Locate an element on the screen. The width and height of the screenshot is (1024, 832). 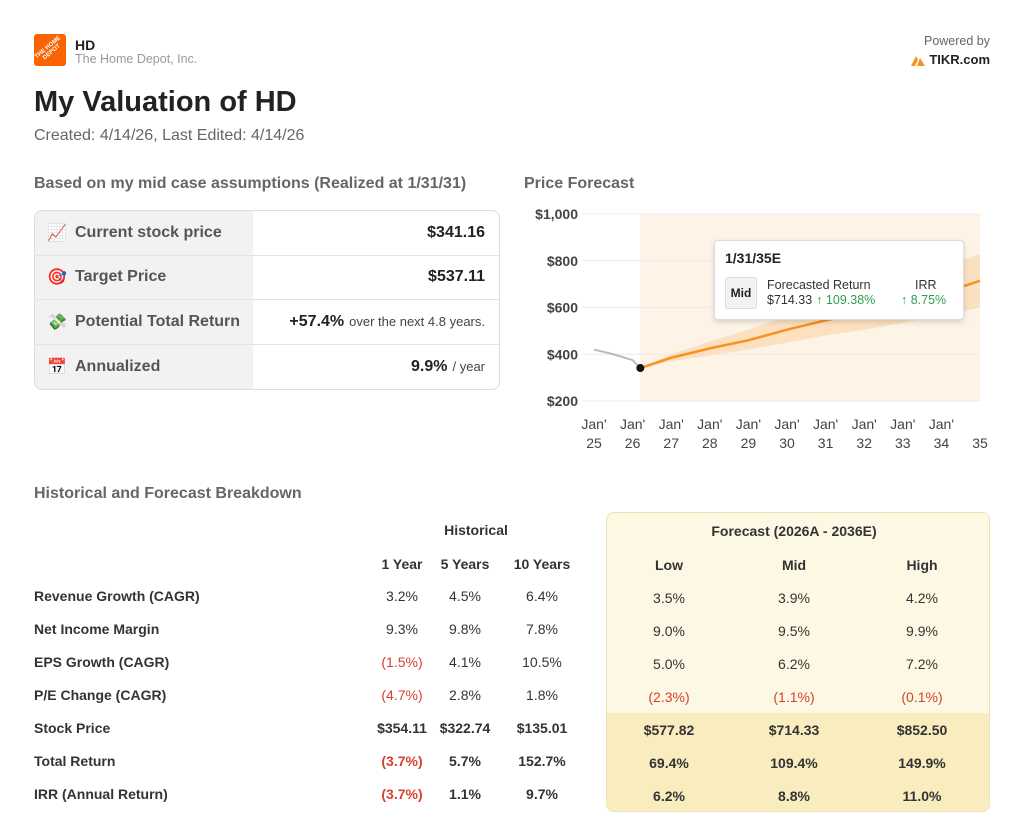
tooltip-case-badge: Mid is located at coordinates (741, 293).